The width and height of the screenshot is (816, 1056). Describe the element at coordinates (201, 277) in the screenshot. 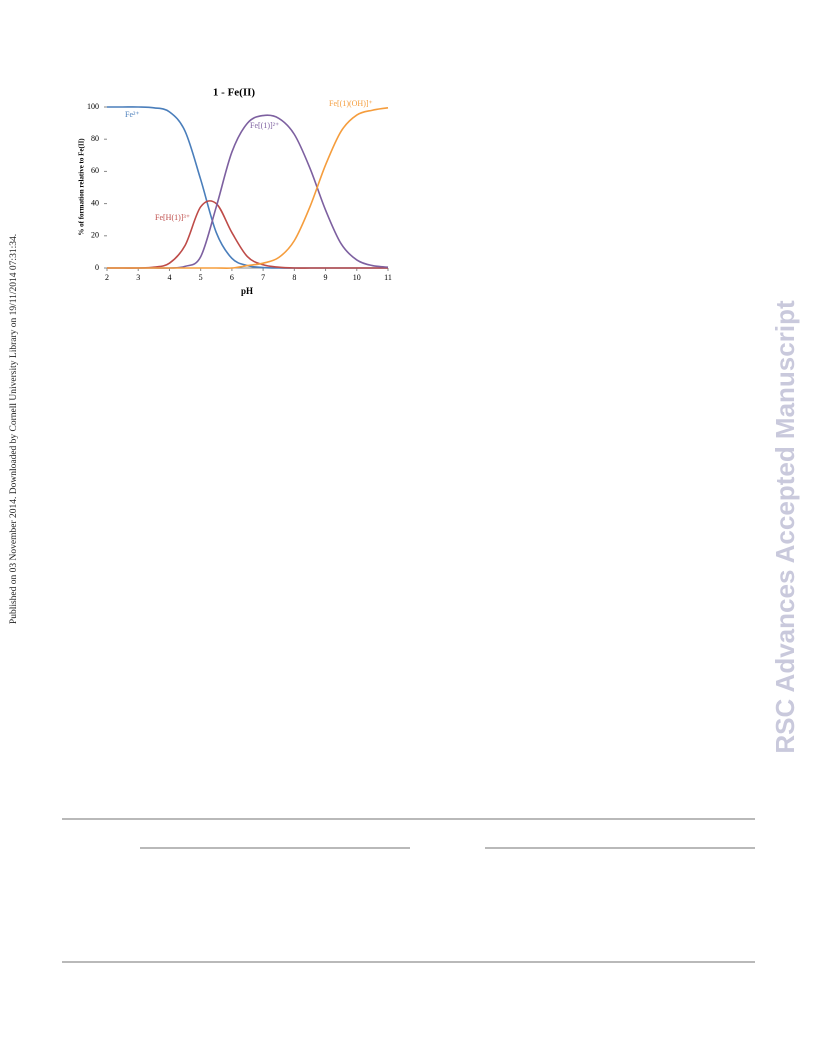

I see `x-tick-label: 5` at that location.